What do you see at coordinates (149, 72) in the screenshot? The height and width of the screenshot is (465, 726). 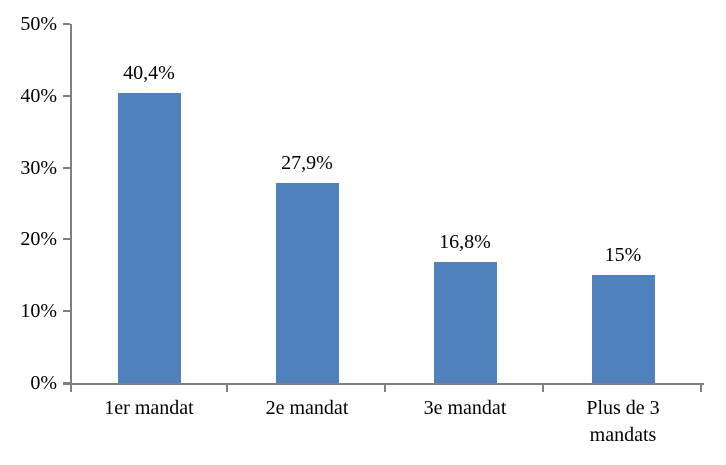 I see `bar-value-label: 40,4%` at bounding box center [149, 72].